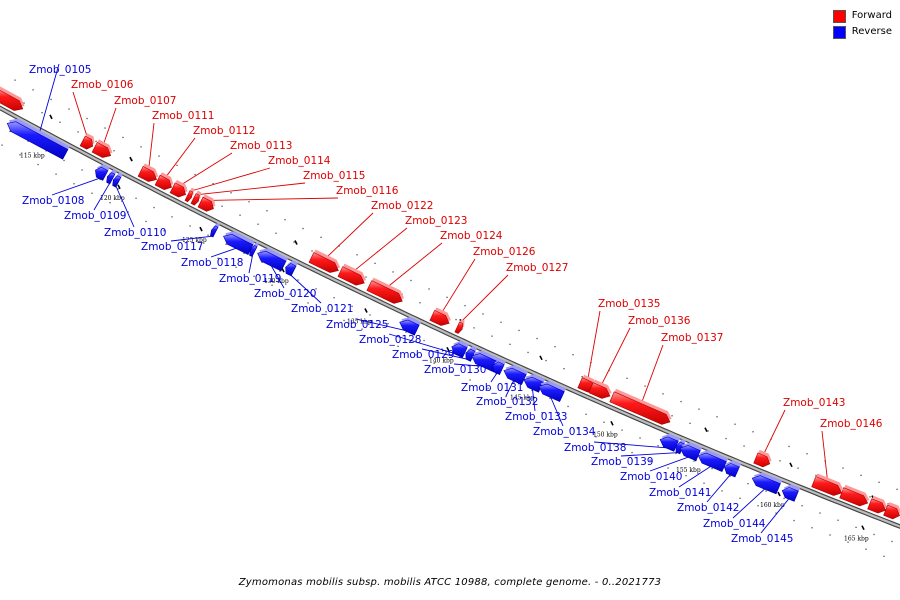 Image resolution: width=900 pixels, height=600 pixels. What do you see at coordinates (862, 16) in the screenshot?
I see `legend-forward: Forward` at bounding box center [862, 16].